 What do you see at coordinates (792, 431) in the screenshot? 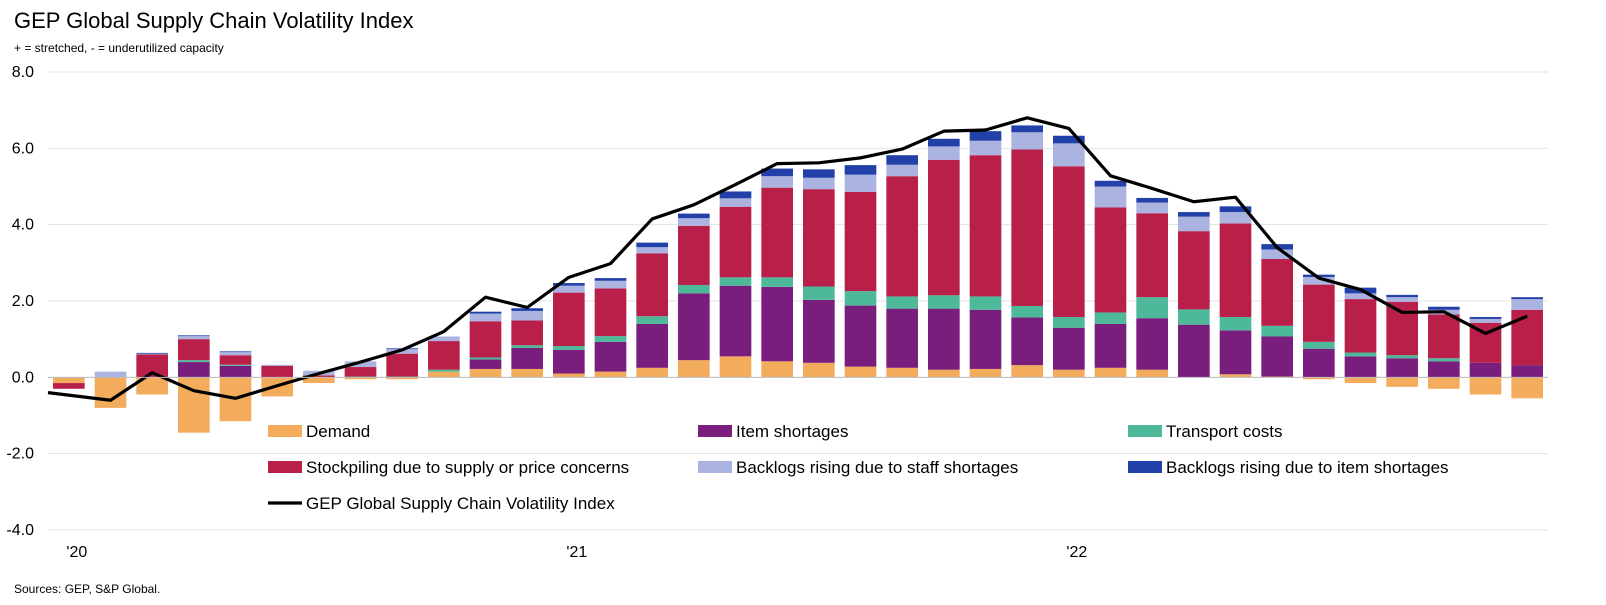
I see `legend-label: Item shortages` at bounding box center [792, 431].